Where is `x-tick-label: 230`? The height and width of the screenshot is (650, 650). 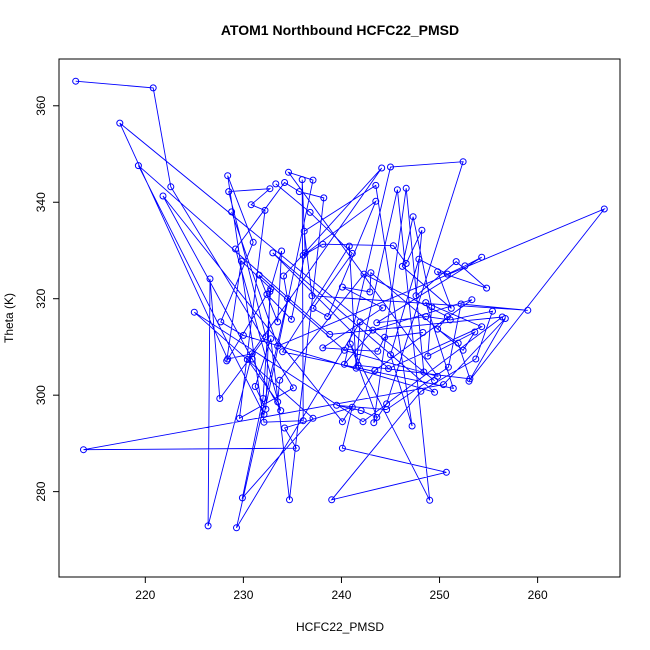
x-tick-label: 230 is located at coordinates (243, 595).